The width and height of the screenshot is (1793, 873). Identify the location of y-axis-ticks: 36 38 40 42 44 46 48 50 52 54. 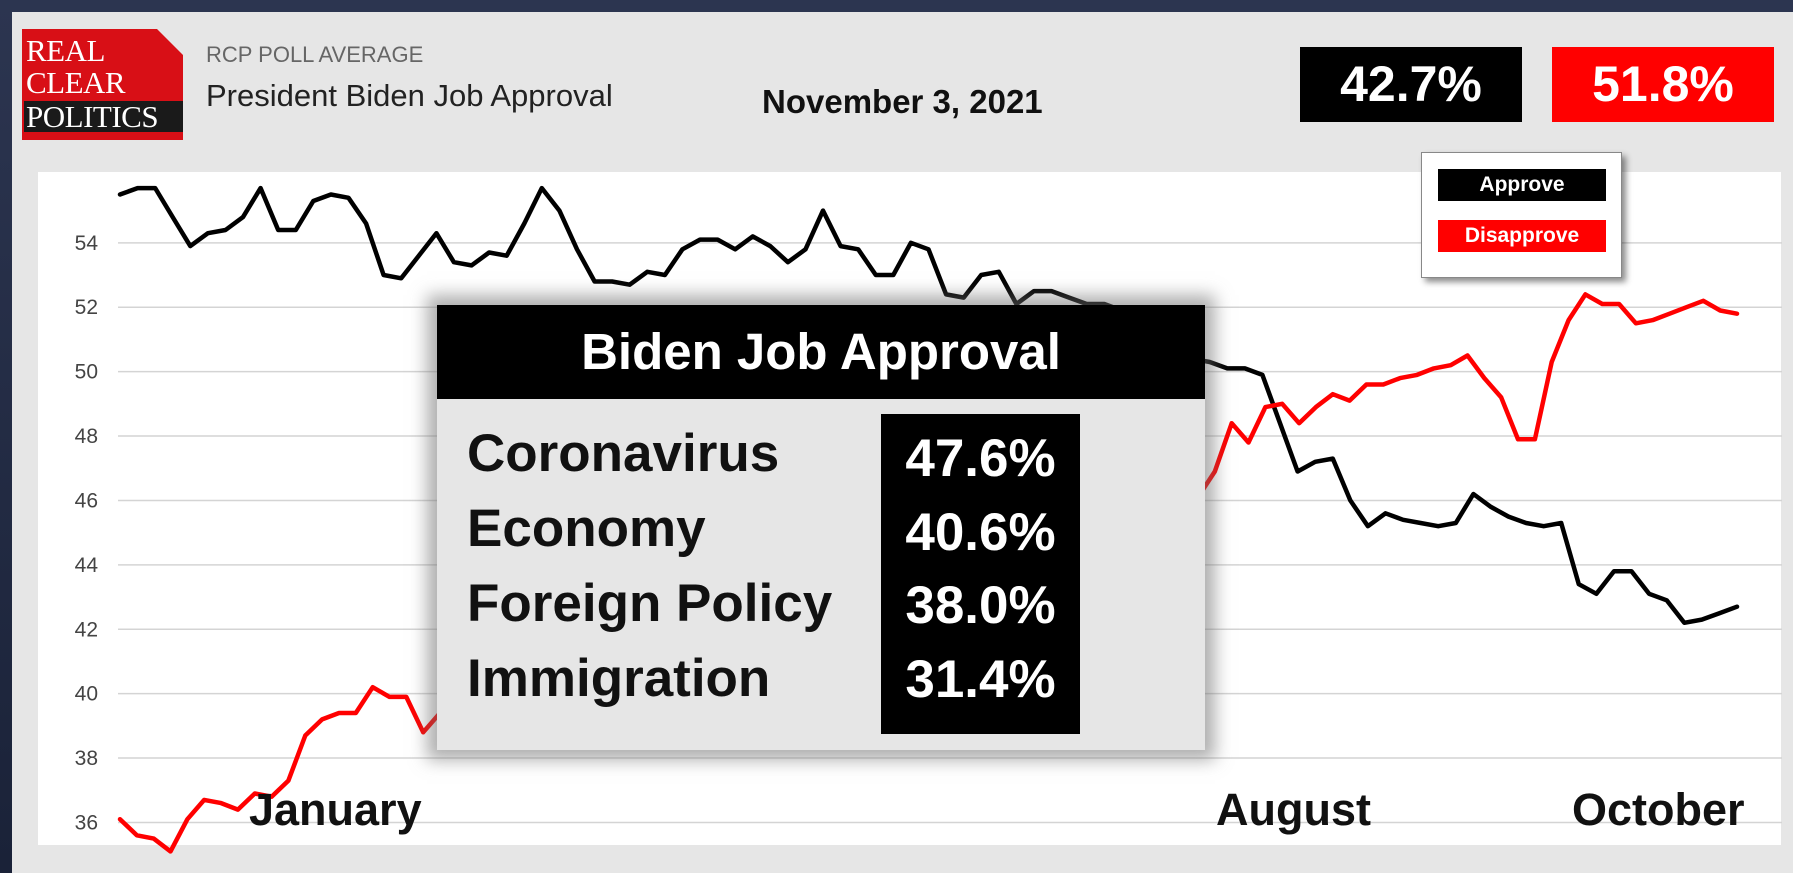
(87, 533).